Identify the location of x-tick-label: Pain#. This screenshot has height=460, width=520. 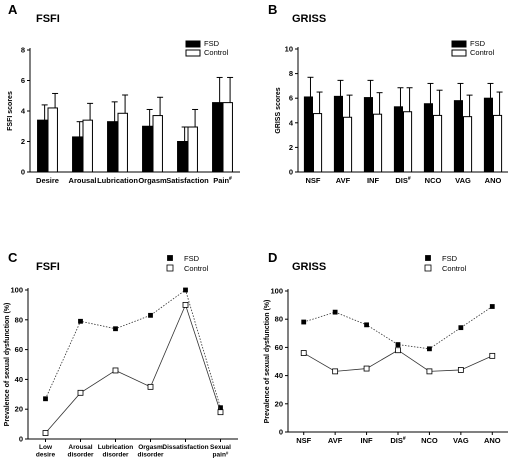
(222, 180).